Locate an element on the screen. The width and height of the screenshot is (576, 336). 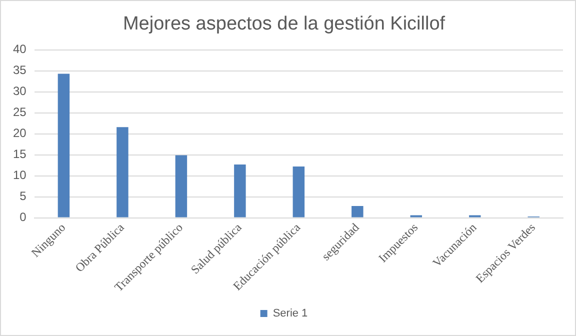
y-tick-label: 0 is located at coordinates (23, 217).